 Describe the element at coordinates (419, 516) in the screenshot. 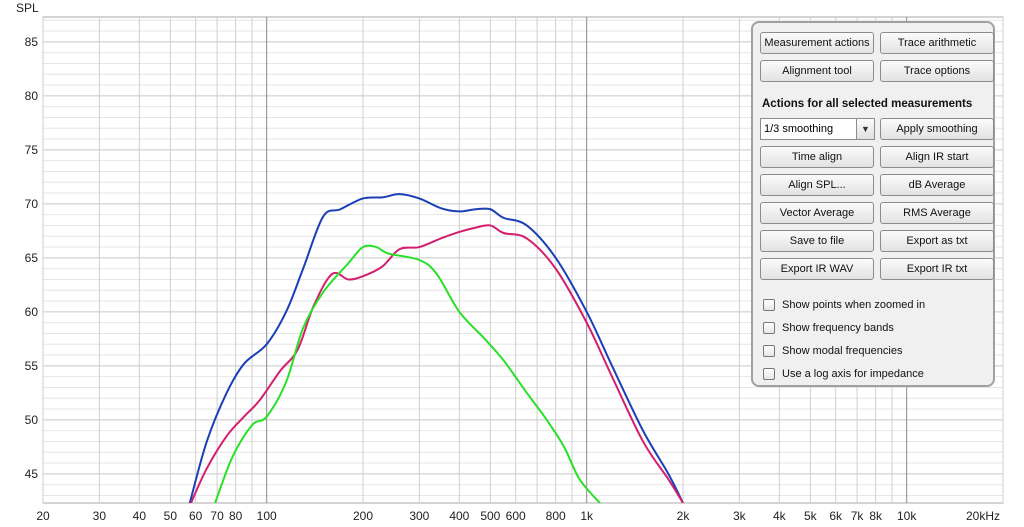

I see `x-tick-label: 300` at that location.